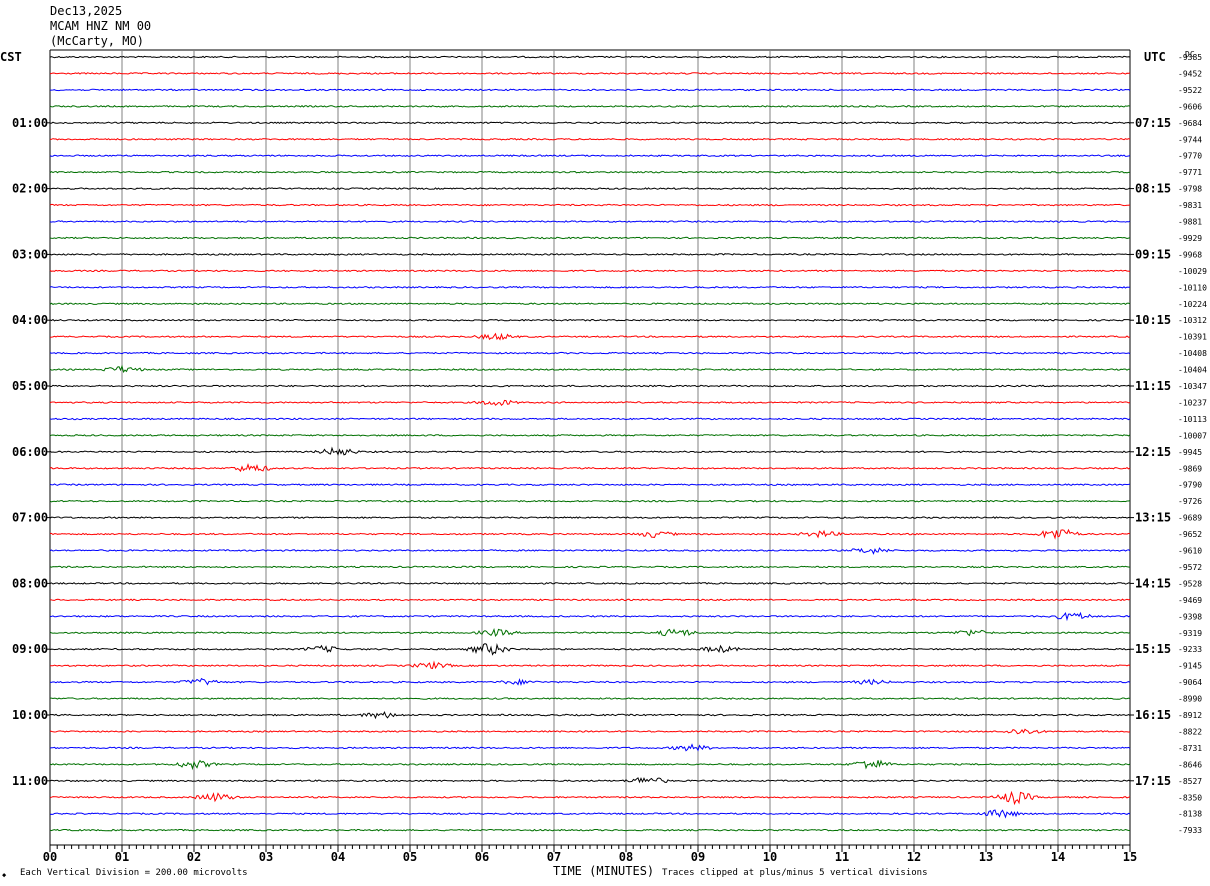 This screenshot has height=886, width=1210. What do you see at coordinates (1153, 649) in the screenshot?
I see `right-hour-label: 15:15` at bounding box center [1153, 649].